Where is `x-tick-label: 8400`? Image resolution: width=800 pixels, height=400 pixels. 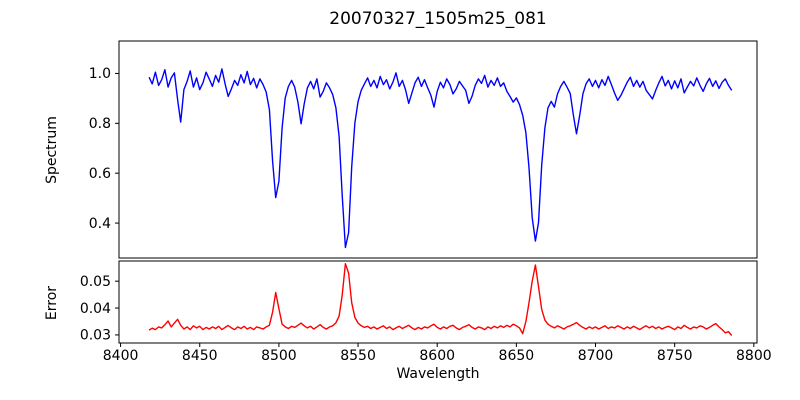 x-tick-label: 8400 is located at coordinates (121, 356).